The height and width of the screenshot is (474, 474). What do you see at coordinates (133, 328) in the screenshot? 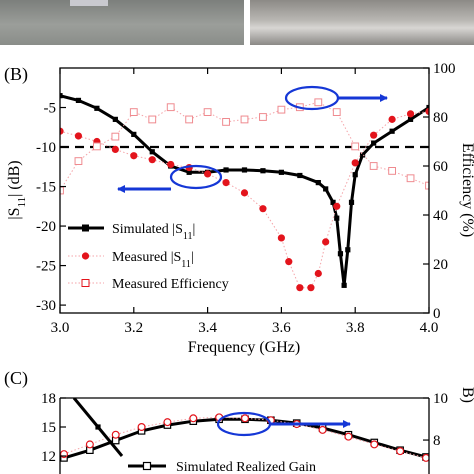
I see `x-tick-label: 3.2` at bounding box center [133, 328].